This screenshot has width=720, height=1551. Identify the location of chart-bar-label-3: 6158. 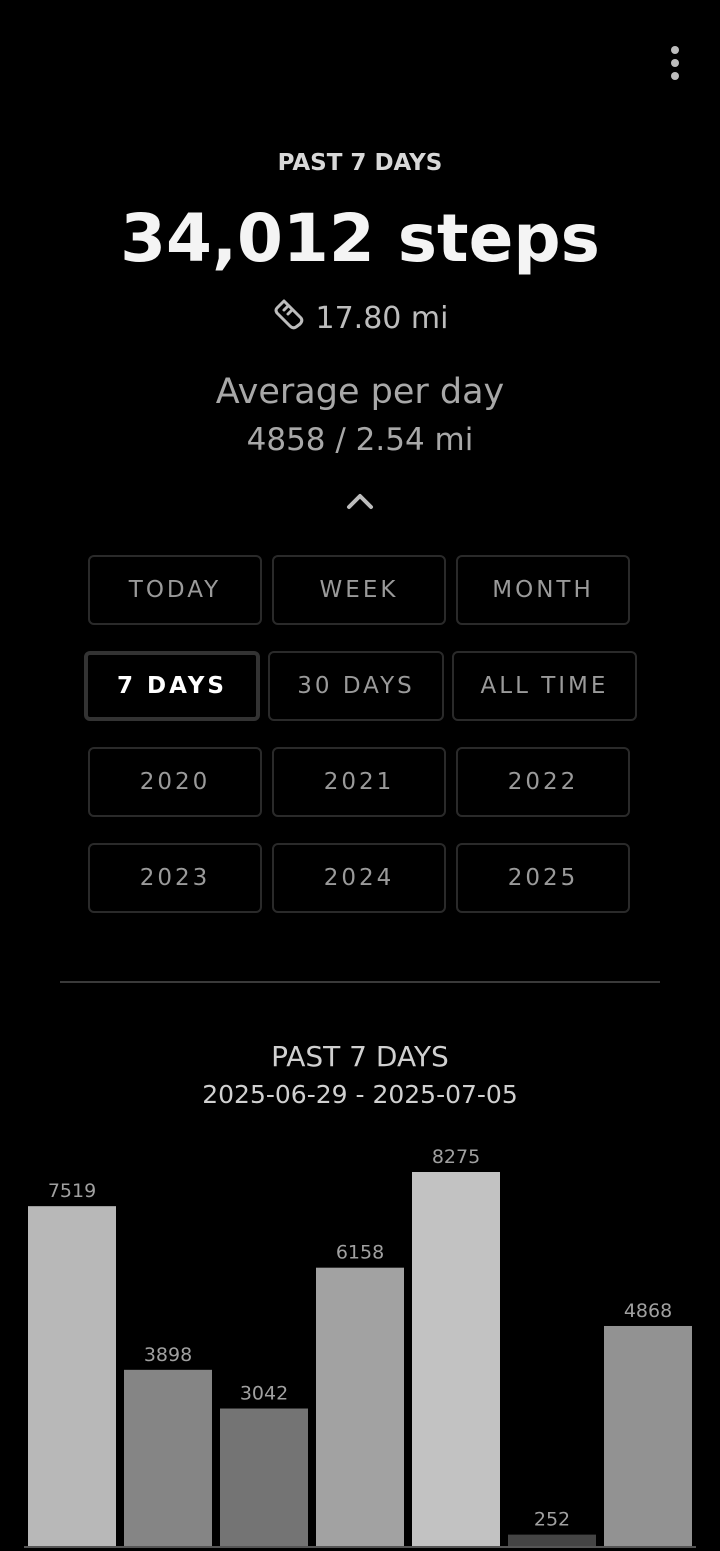
(360, 1253).